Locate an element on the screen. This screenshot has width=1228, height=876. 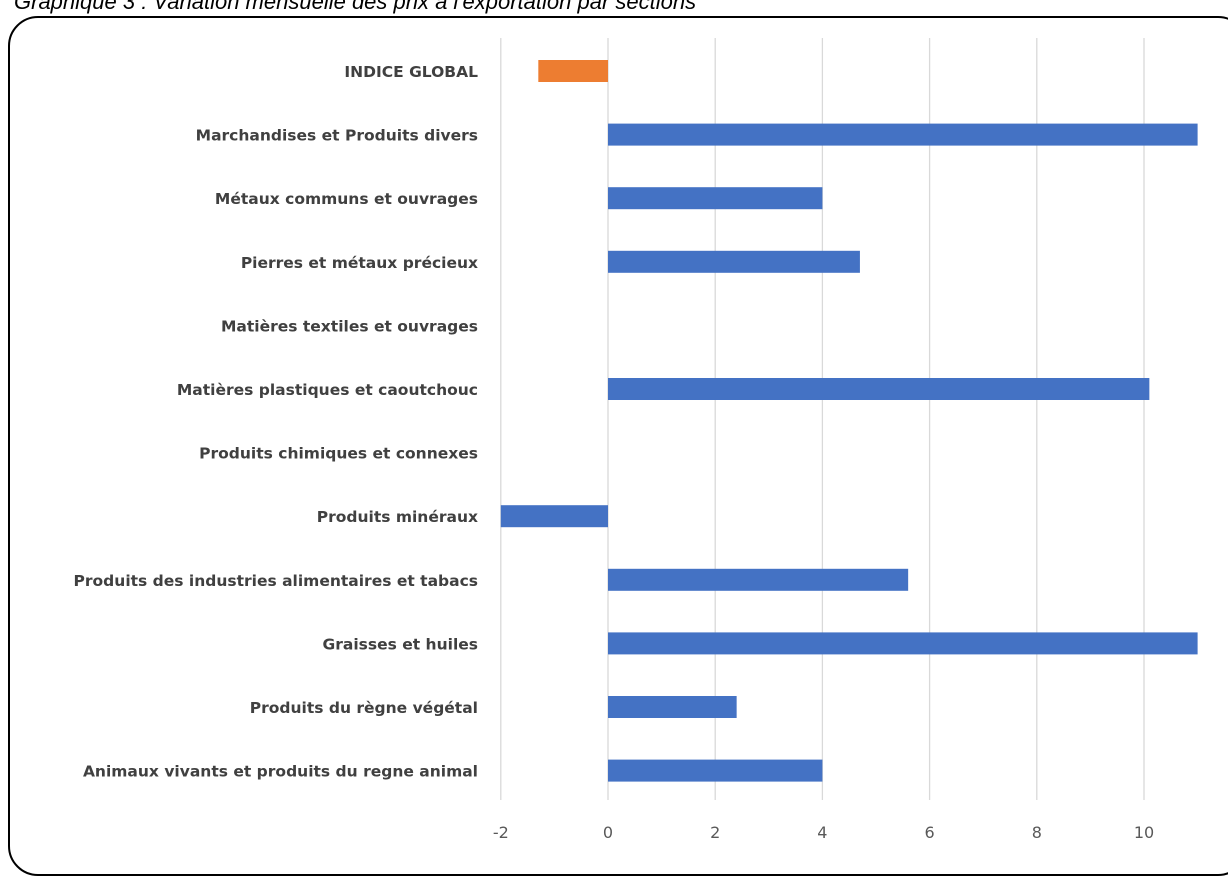
x-tick-label: 10 is located at coordinates (1144, 832).